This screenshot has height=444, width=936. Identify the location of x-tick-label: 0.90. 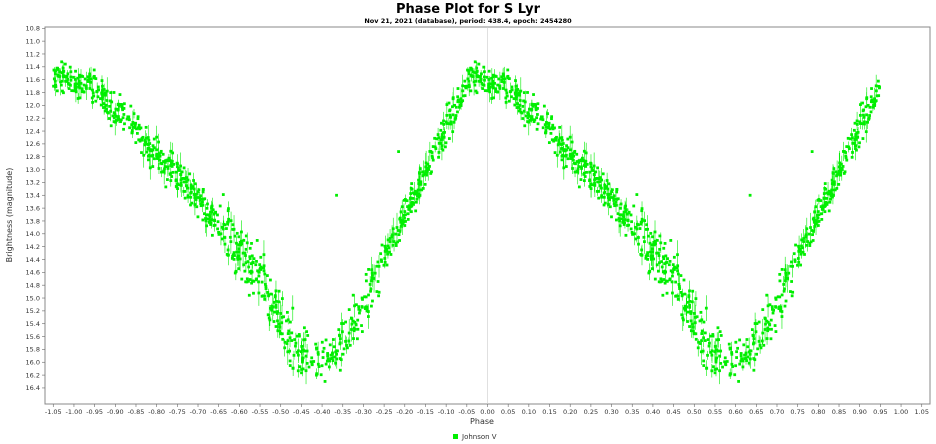
(859, 412).